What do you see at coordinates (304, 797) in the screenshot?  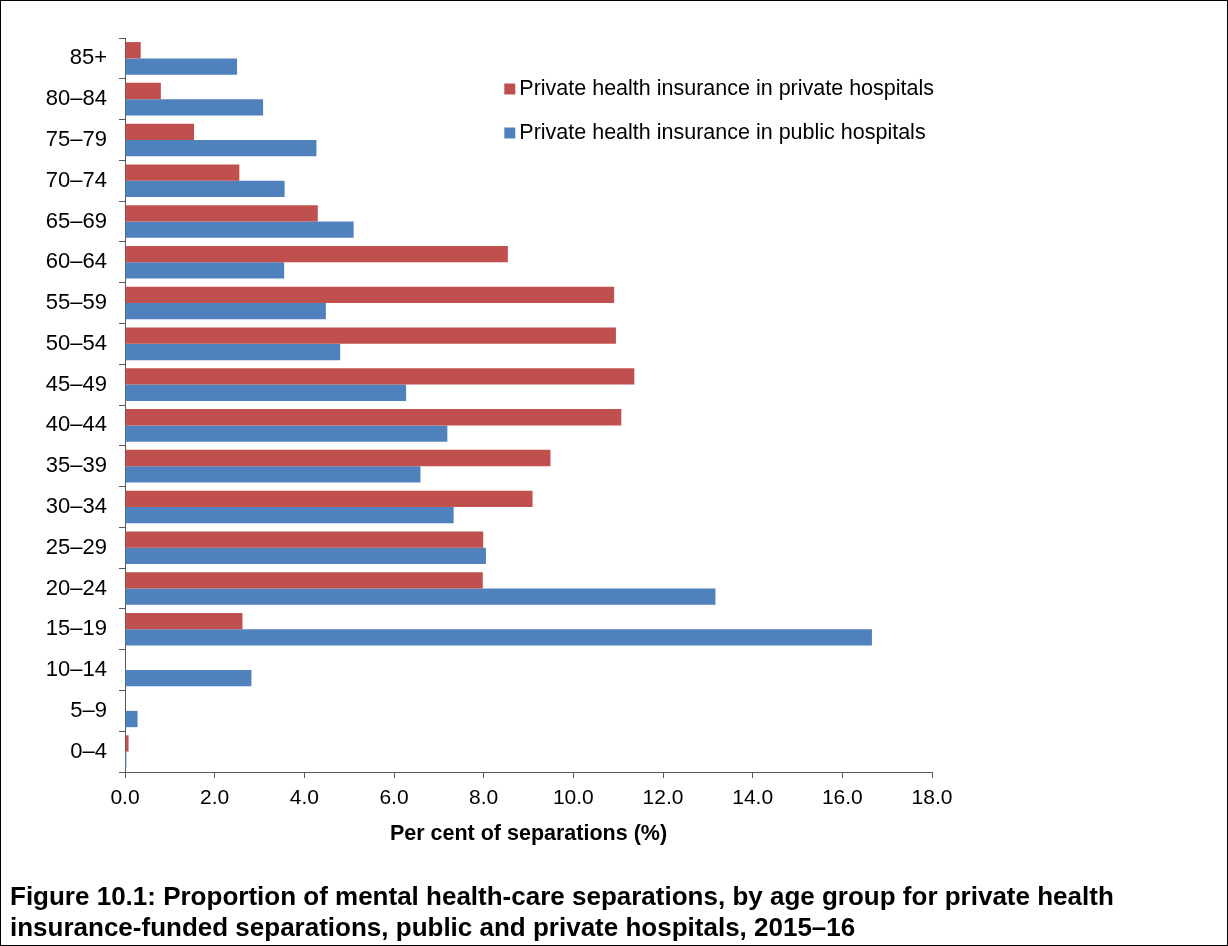 I see `x-tick-label: 4.0` at bounding box center [304, 797].